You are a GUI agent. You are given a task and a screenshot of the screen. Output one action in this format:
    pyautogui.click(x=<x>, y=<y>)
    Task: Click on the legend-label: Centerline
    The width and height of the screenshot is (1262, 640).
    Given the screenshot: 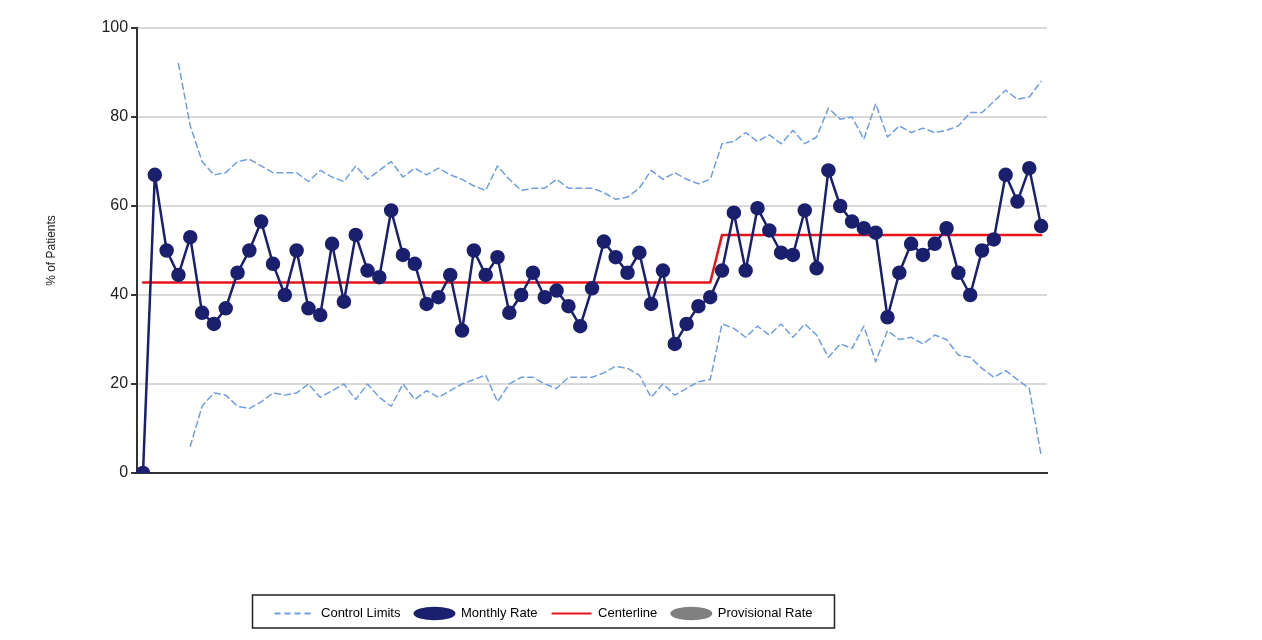 What is the action you would take?
    pyautogui.click(x=628, y=613)
    